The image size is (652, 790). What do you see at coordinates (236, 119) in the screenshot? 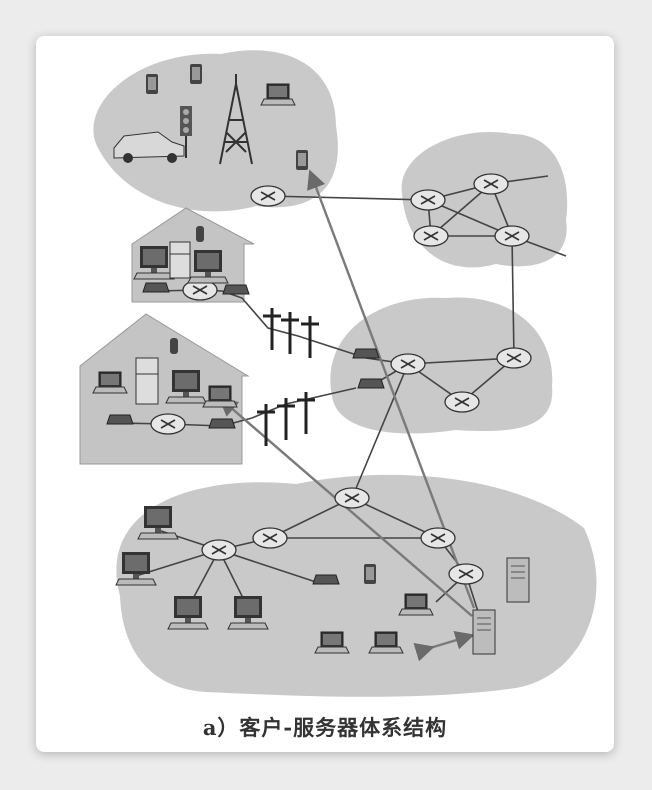
I see `cell-tower-icon` at bounding box center [236, 119].